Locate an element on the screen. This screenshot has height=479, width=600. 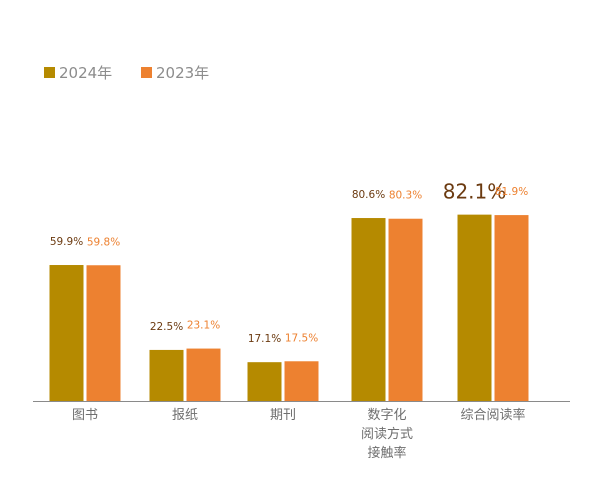
category-label-3-0: 数字化 is located at coordinates (386, 415).